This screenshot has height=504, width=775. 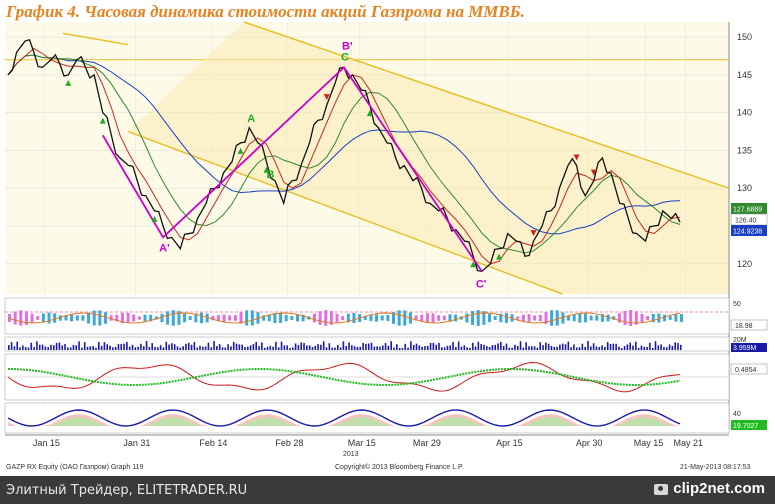 I want to click on footer-ticker: GAZP RX Equity (OAO Газпром) Graph 119, so click(x=75, y=467).